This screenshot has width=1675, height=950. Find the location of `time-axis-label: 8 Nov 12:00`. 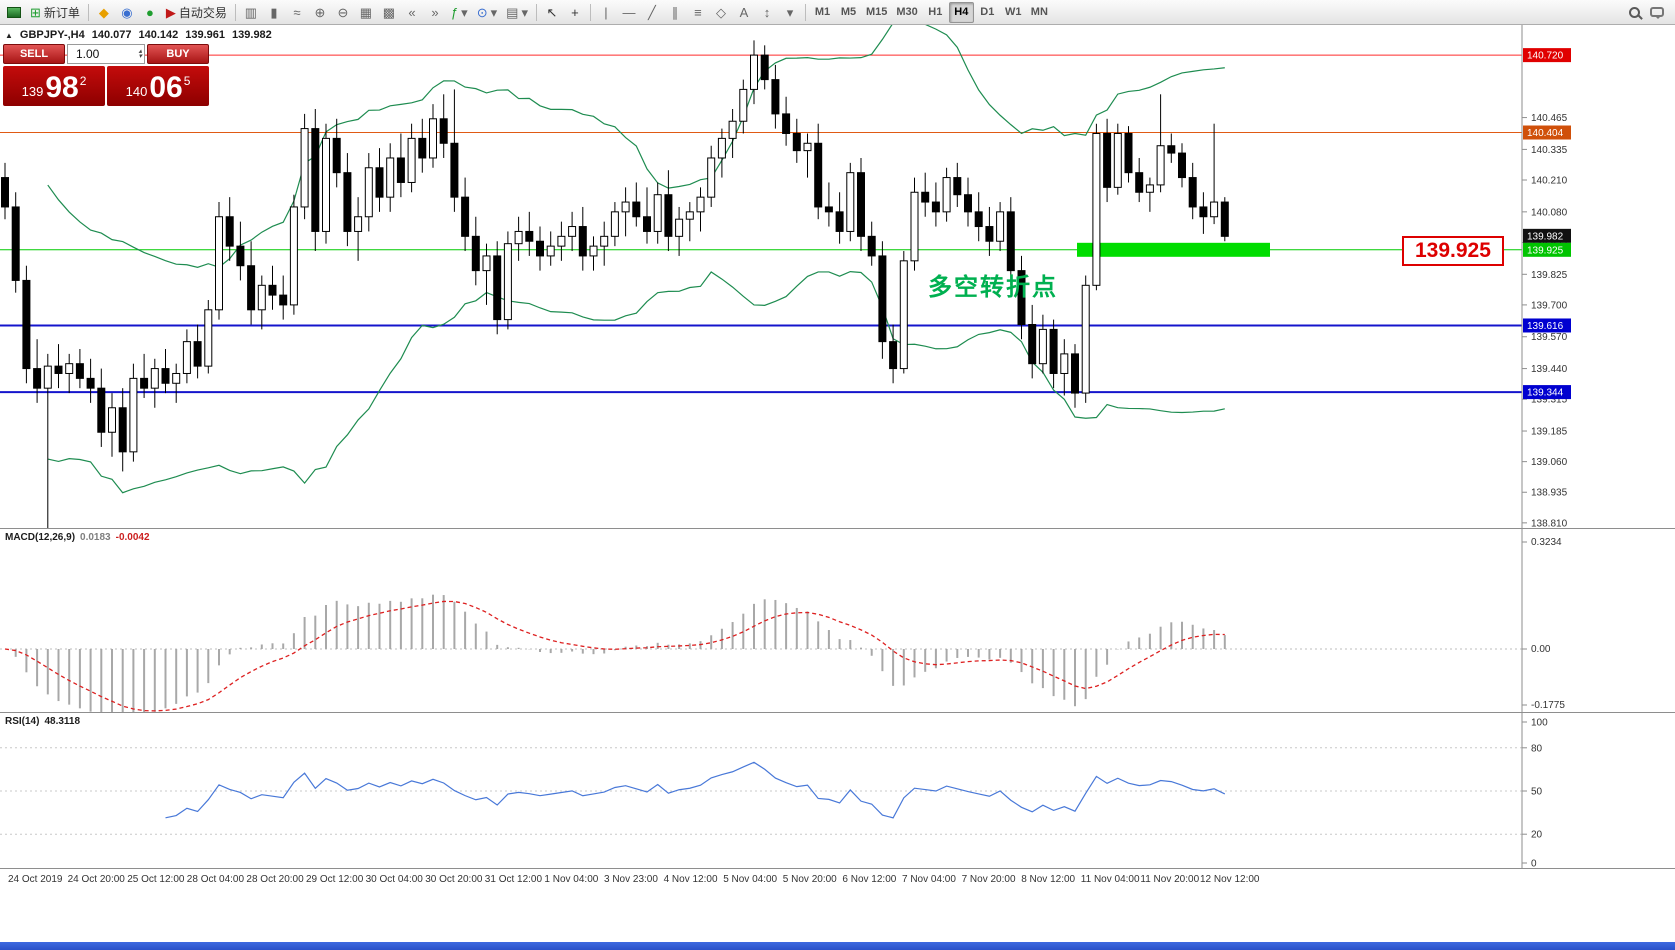

time-axis-label: 8 Nov 12:00 is located at coordinates (1048, 879).